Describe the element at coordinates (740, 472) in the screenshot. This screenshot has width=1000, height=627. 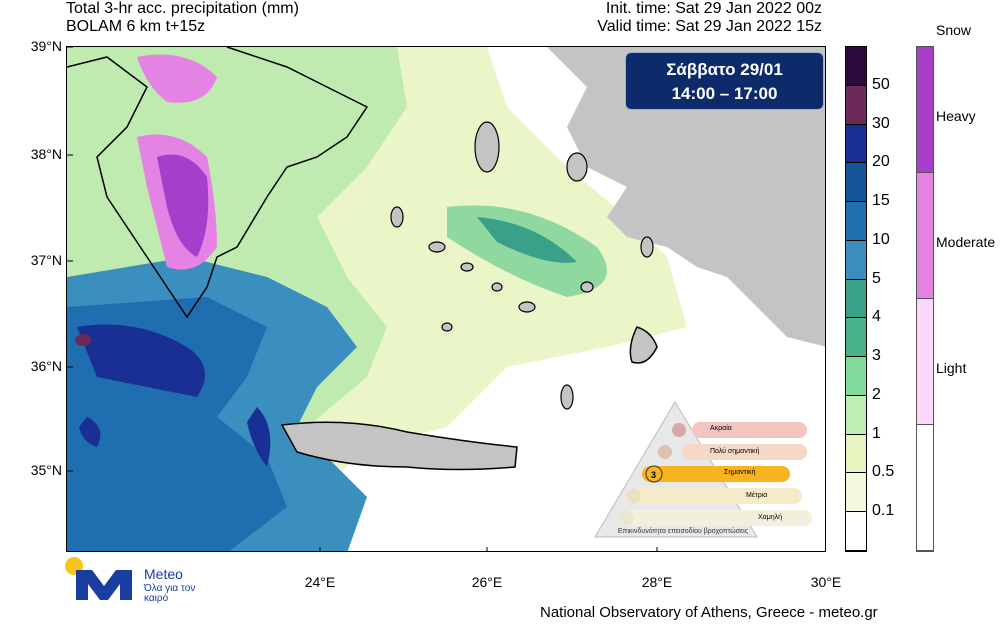
I see `risk-level-3: Σημαντική` at that location.